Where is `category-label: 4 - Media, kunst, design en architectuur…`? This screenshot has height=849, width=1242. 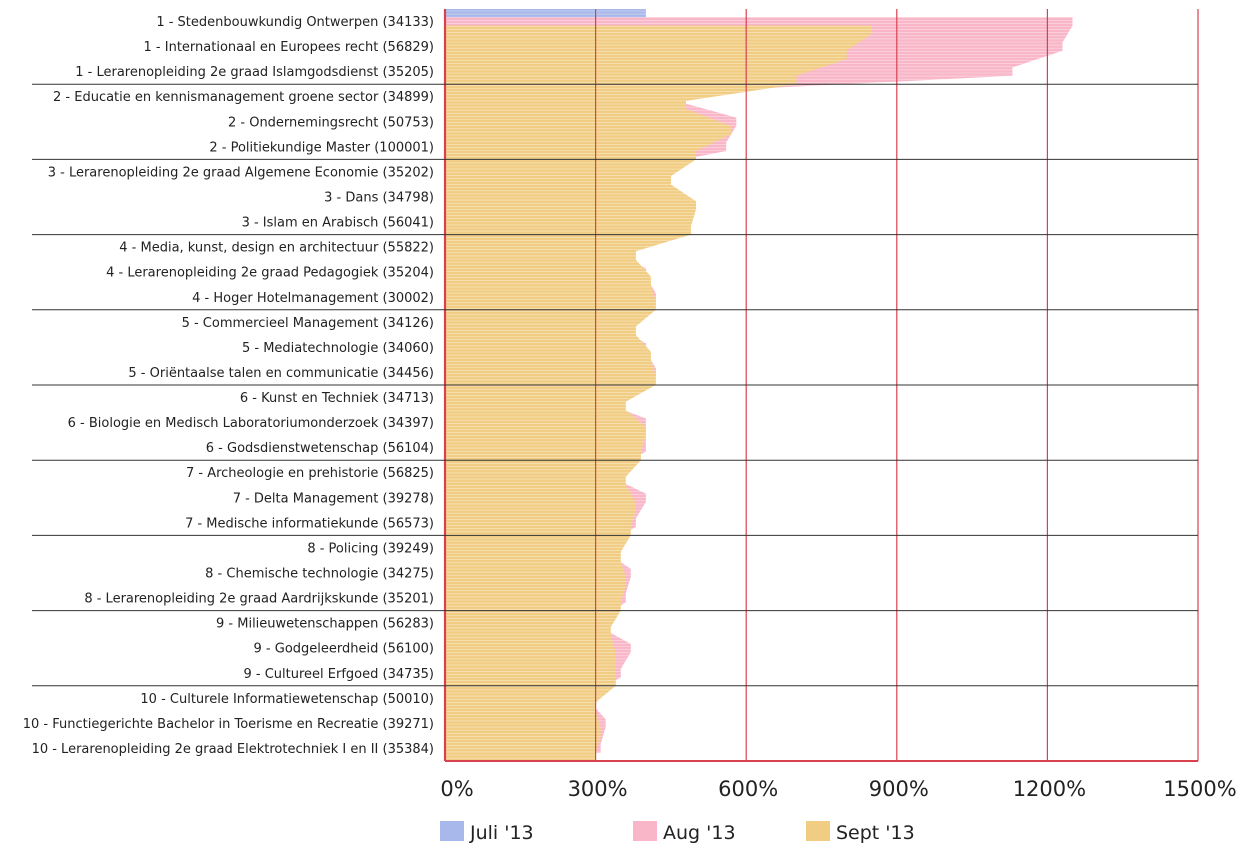
category-label: 4 - Media, kunst, design en architectuur… is located at coordinates (276, 248).